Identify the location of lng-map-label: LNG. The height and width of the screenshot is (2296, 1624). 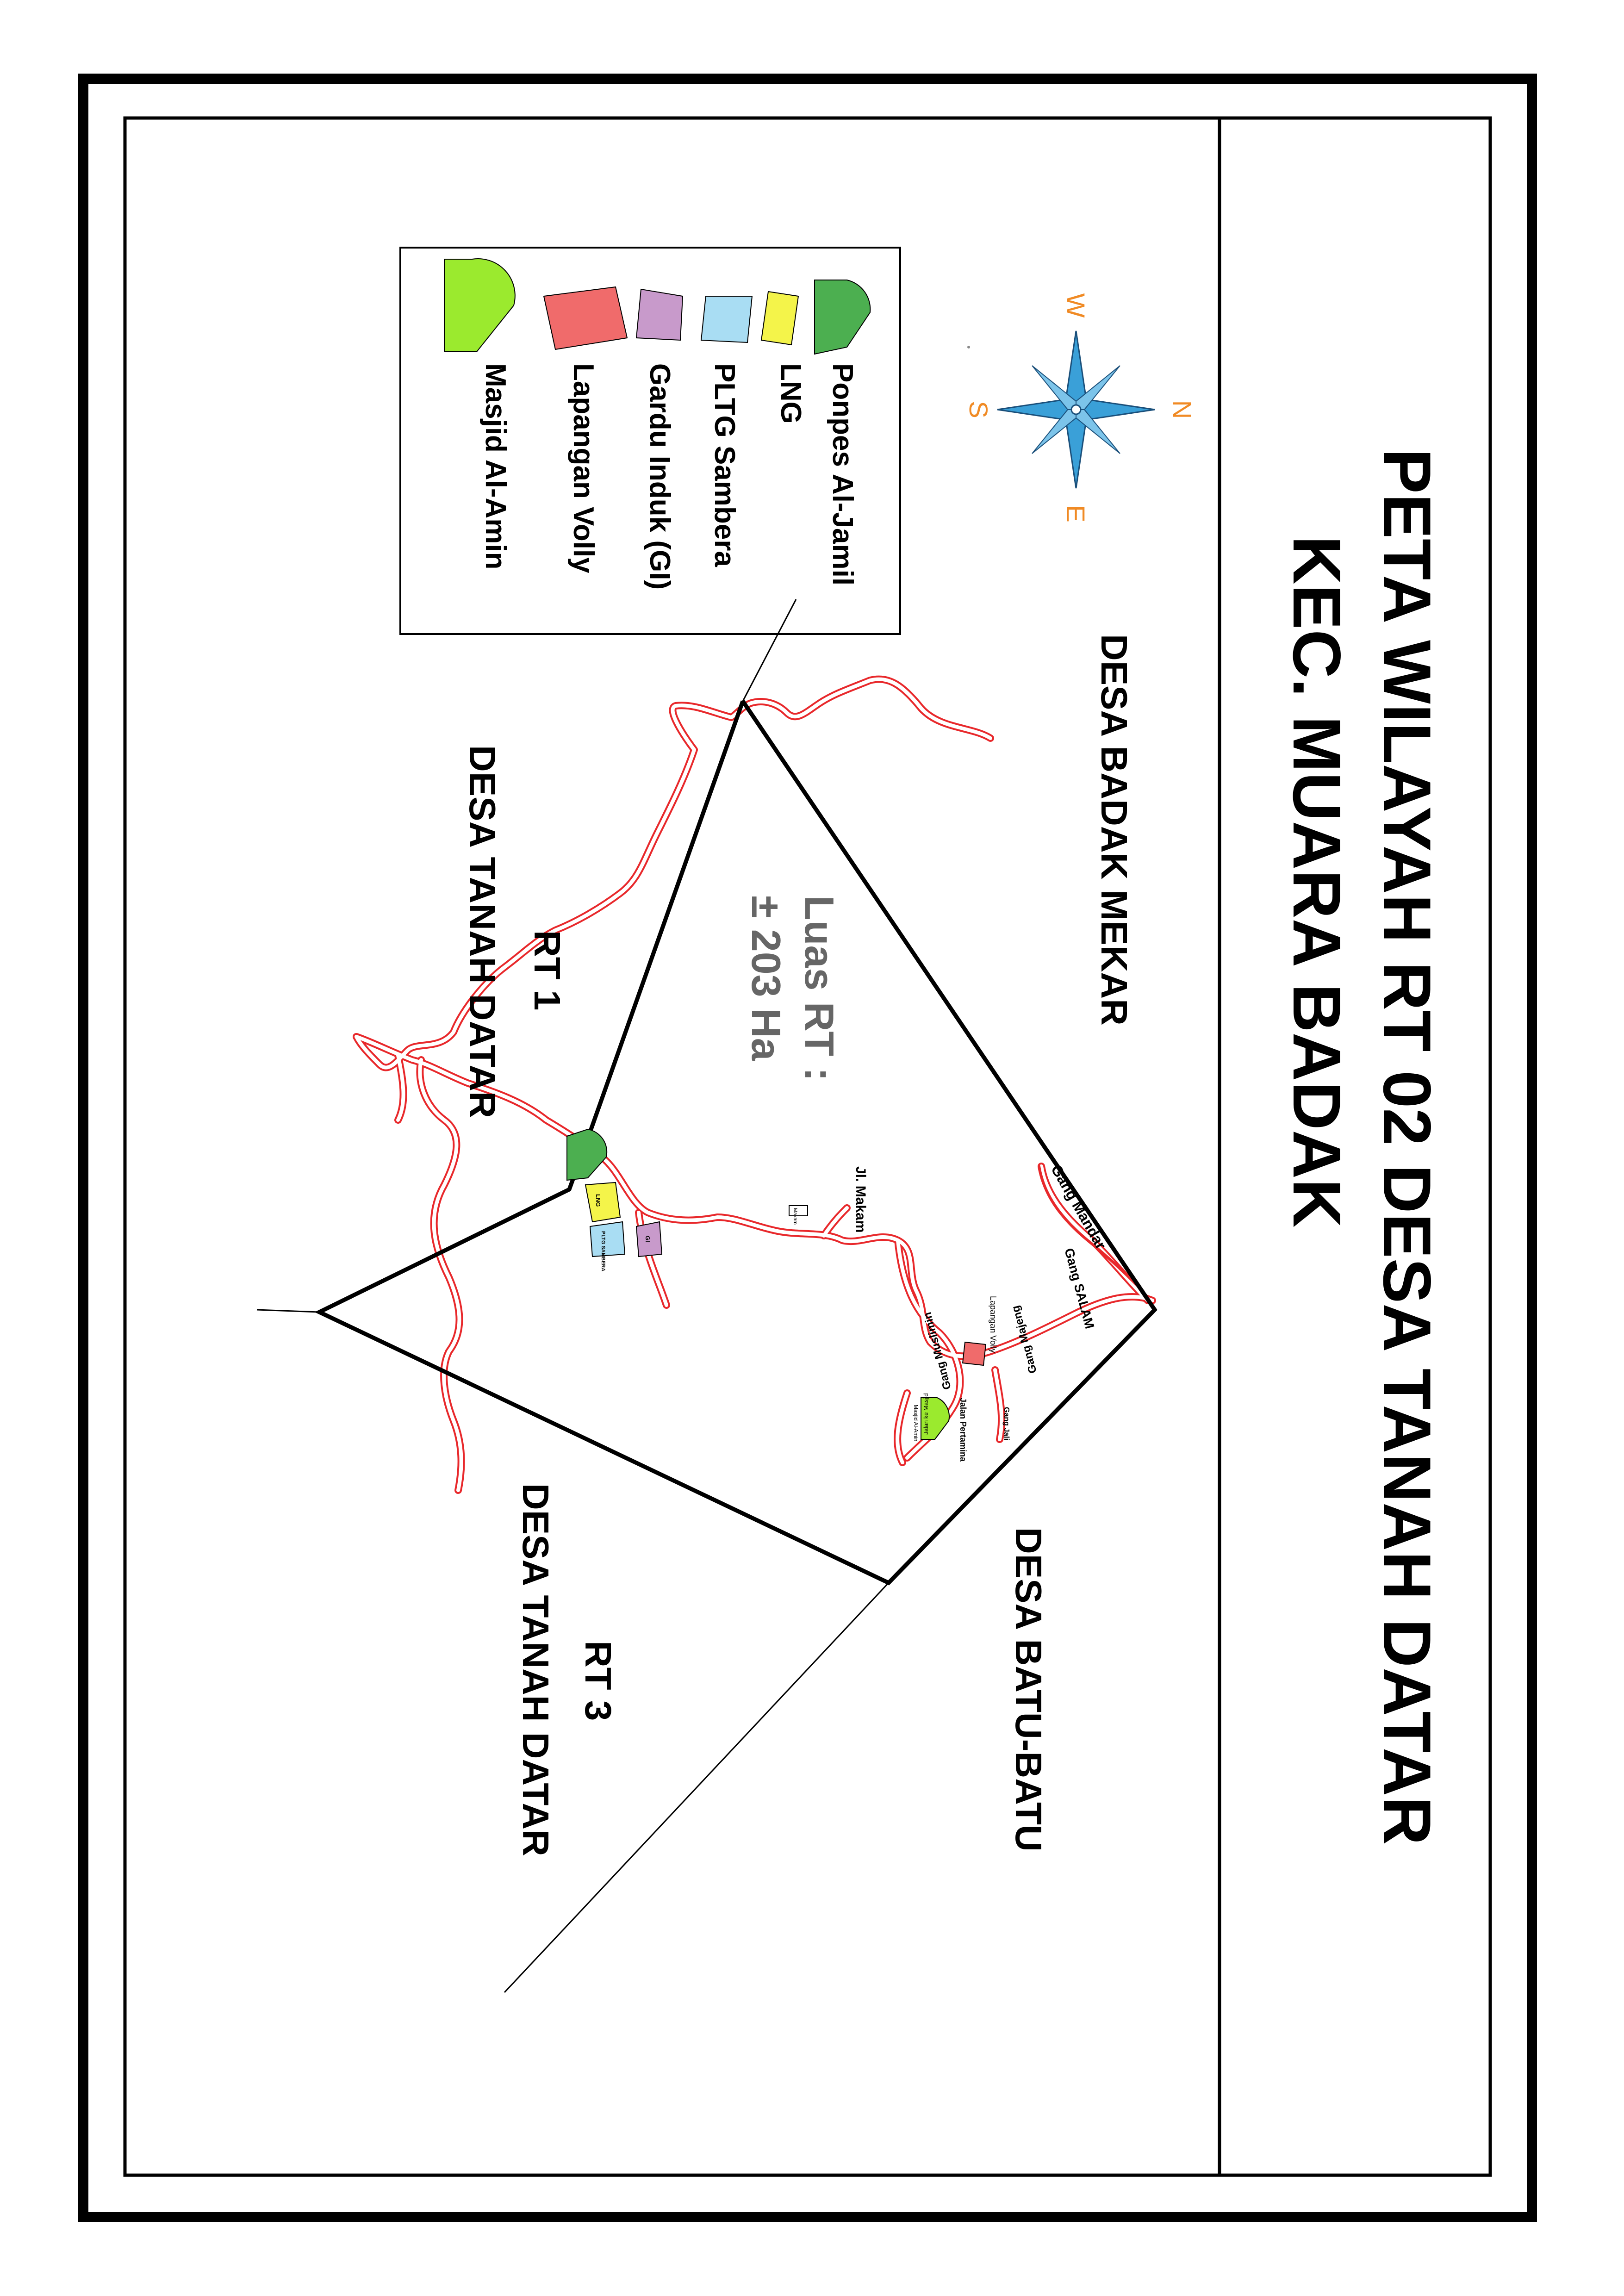
(598, 1200).